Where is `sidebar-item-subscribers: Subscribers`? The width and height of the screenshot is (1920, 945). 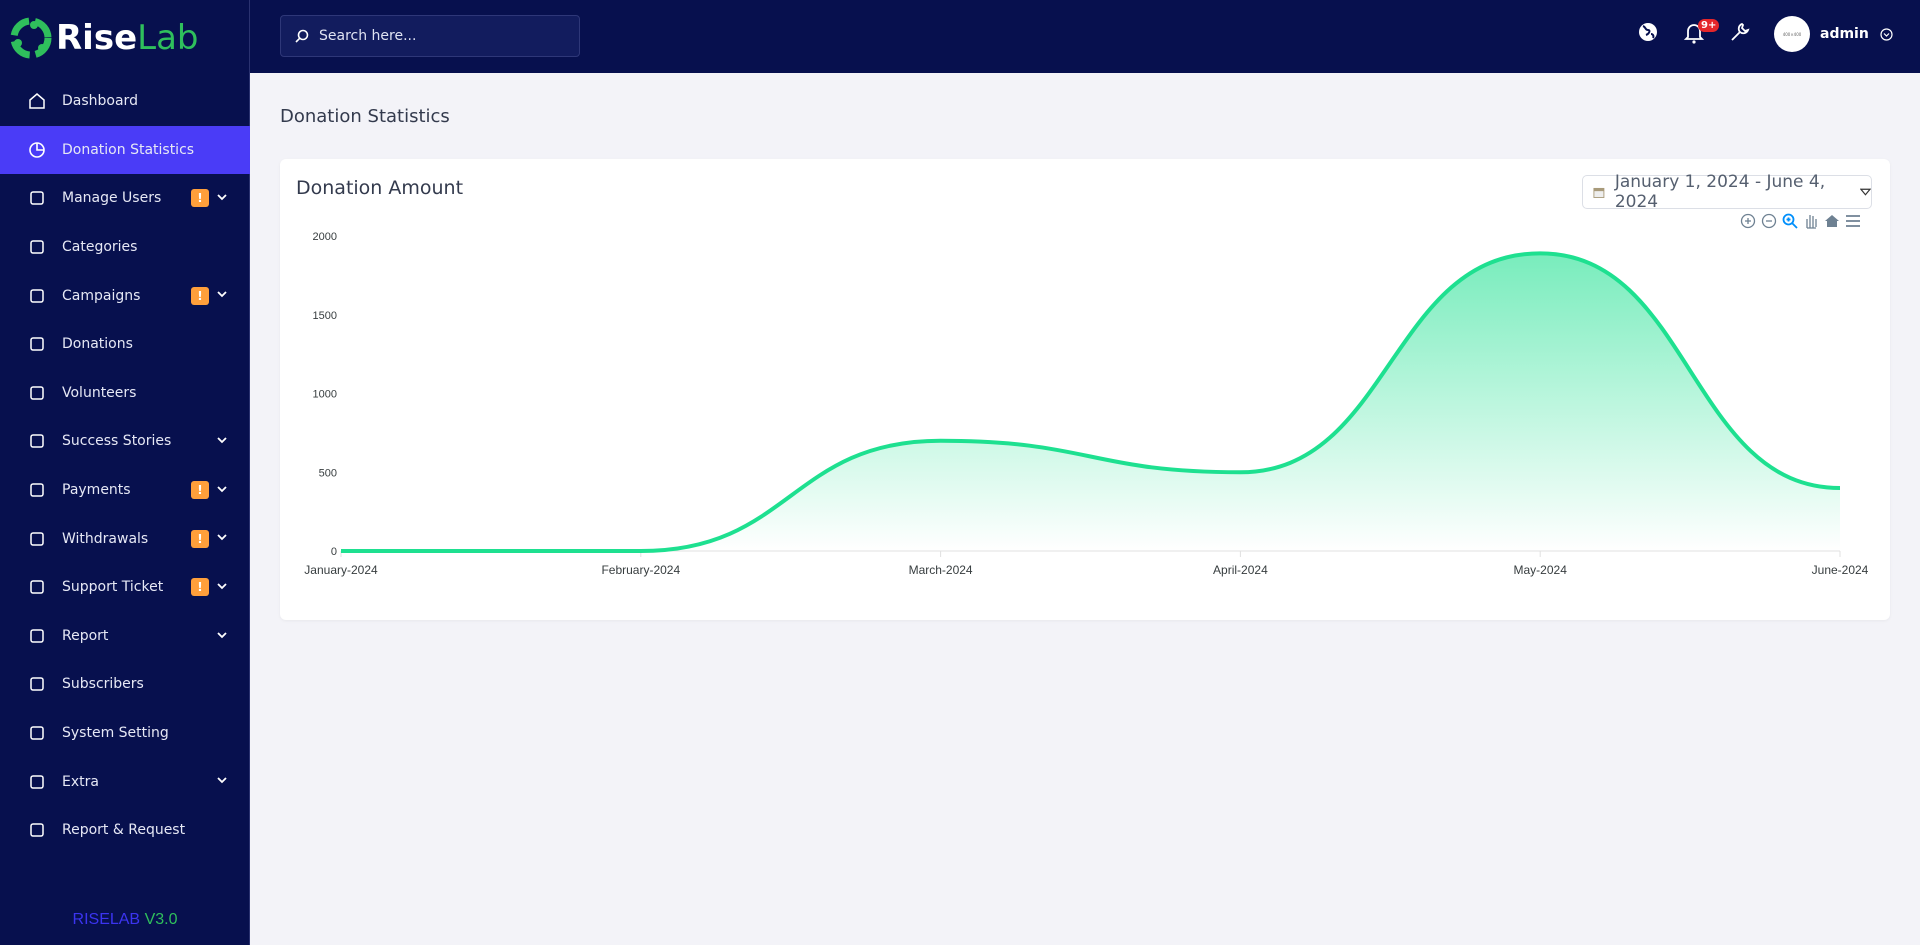 sidebar-item-subscribers: Subscribers is located at coordinates (125, 684).